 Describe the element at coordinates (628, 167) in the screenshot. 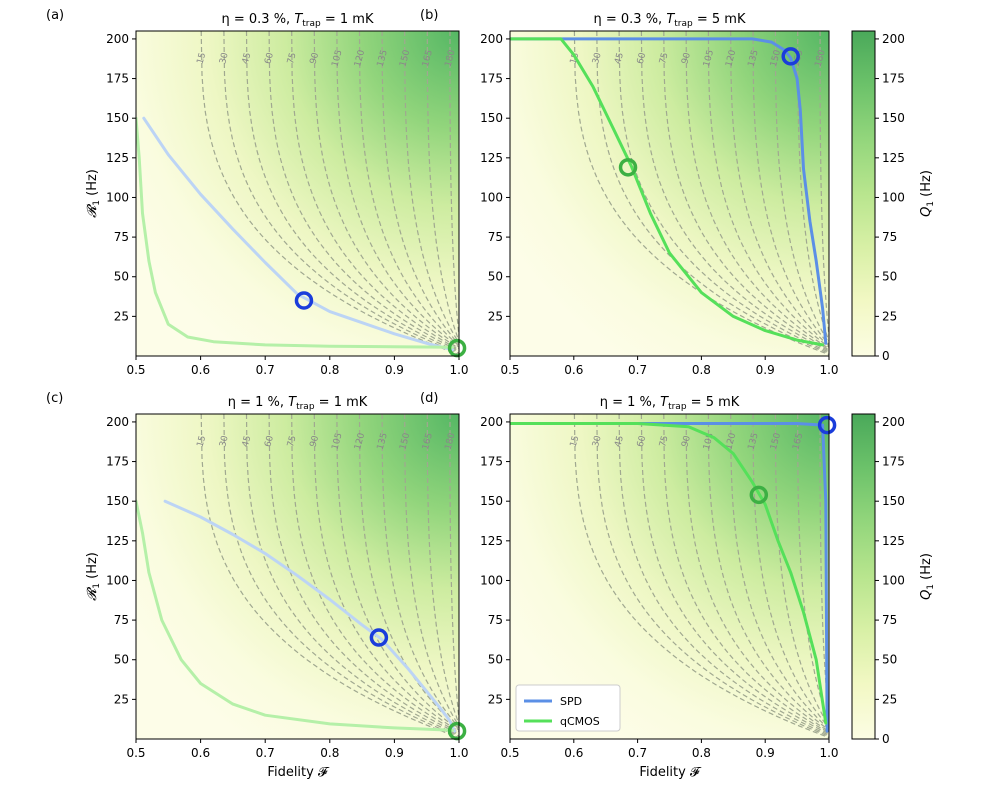

I see `optimum-marker-qcmos` at that location.